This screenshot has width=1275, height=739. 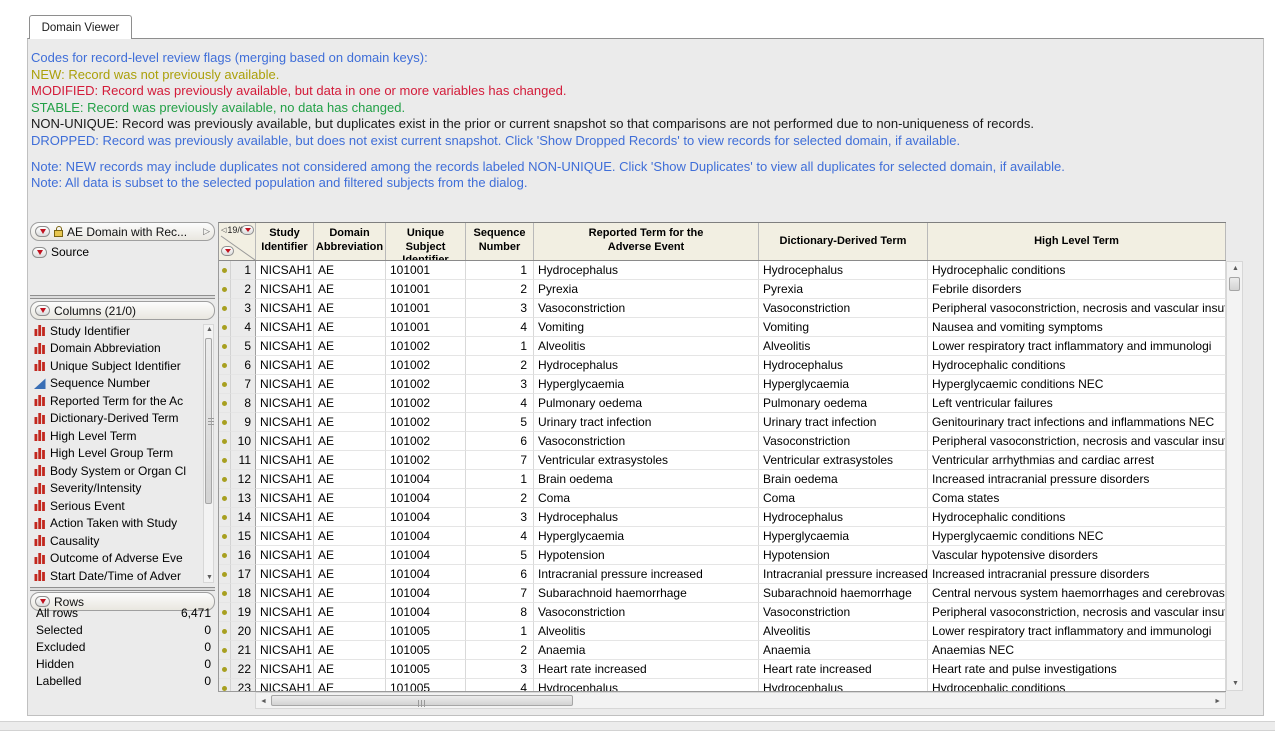 I want to click on row-number-cell: 9, so click(x=243, y=422).